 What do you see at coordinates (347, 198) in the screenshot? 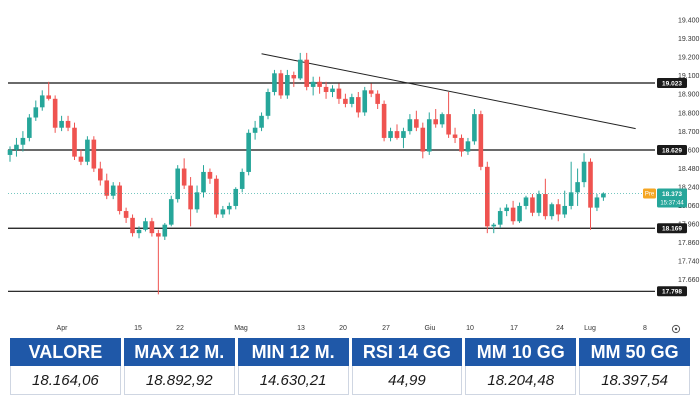
I see `price-tag: Pre 18.373 15:37:44` at bounding box center [347, 198].